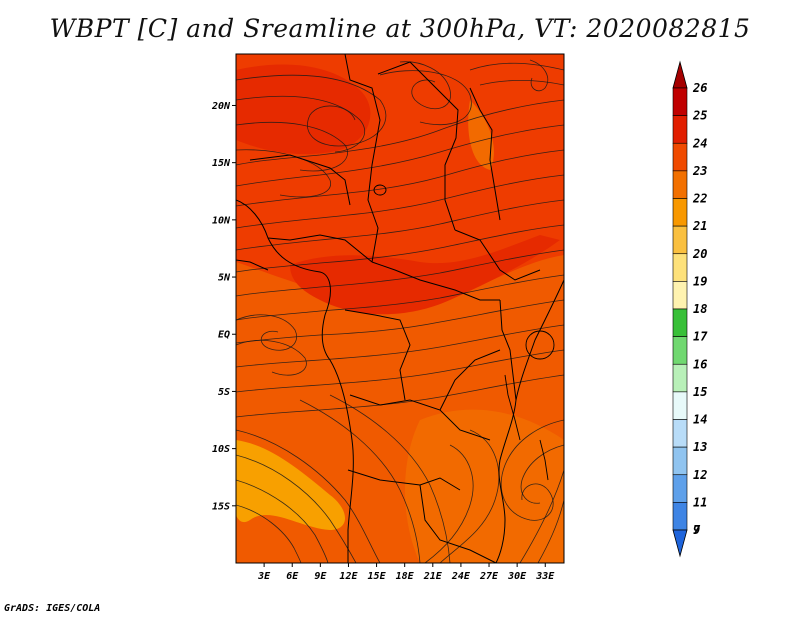 This screenshot has height=618, width=800. What do you see at coordinates (699, 254) in the screenshot?
I see `colorbar-label: 20` at bounding box center [699, 254].